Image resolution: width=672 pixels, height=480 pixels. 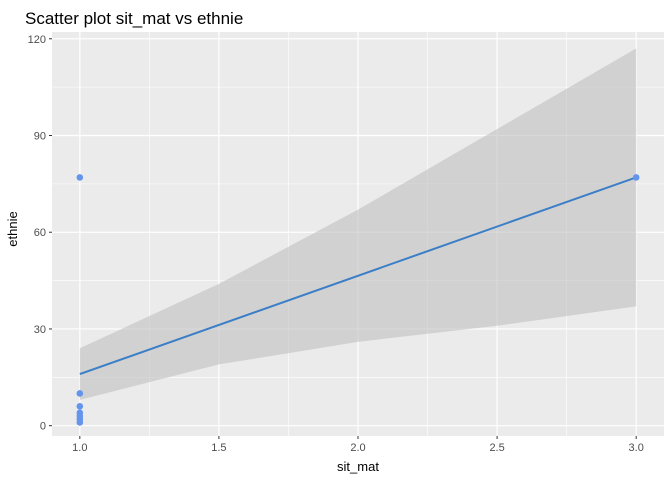 What do you see at coordinates (37, 40) in the screenshot?
I see `y-tick-label: 120` at bounding box center [37, 40].